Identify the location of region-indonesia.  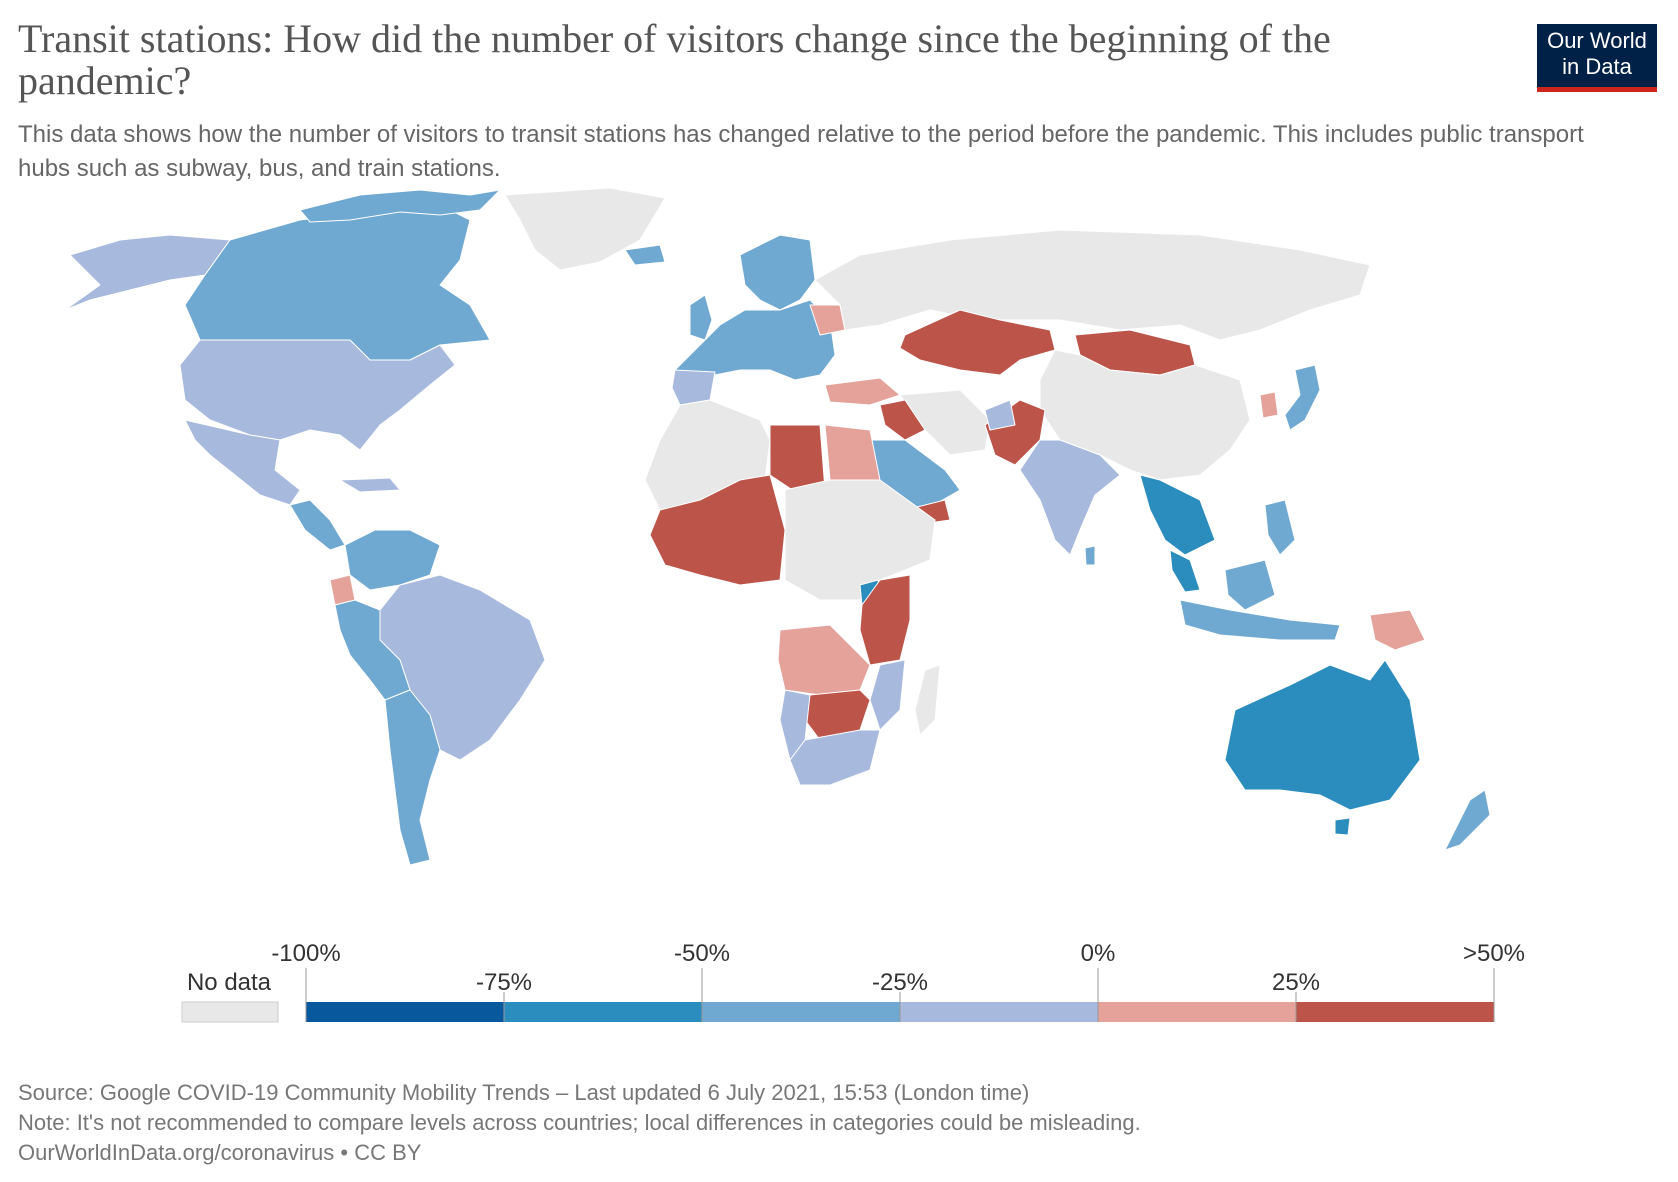
(1260, 620).